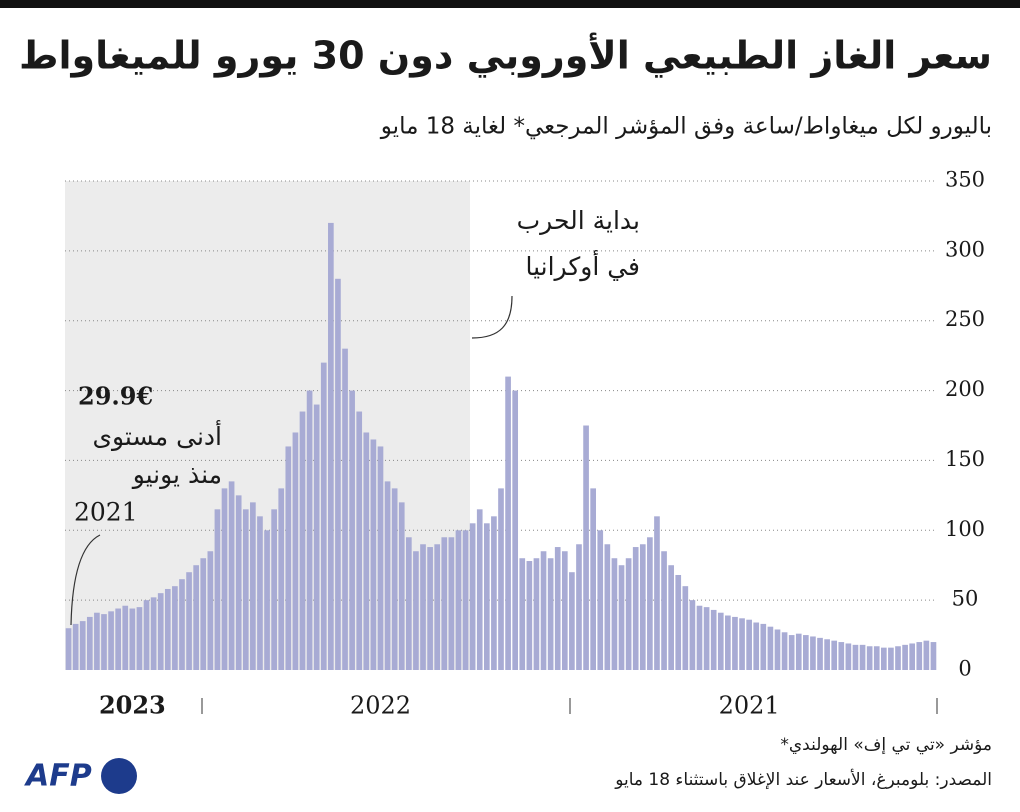  What do you see at coordinates (492, 317) in the screenshot?
I see `war-leader` at bounding box center [492, 317].